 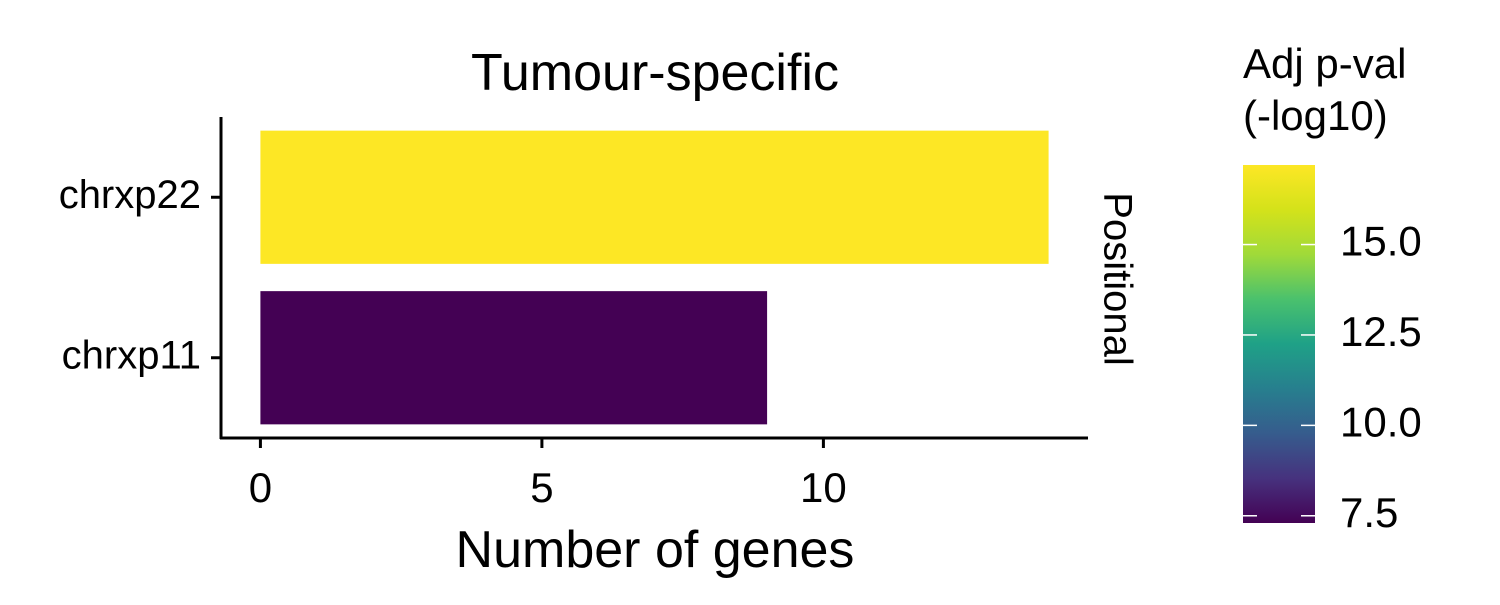 What do you see at coordinates (260, 487) in the screenshot?
I see `x-tick-label: 0` at bounding box center [260, 487].